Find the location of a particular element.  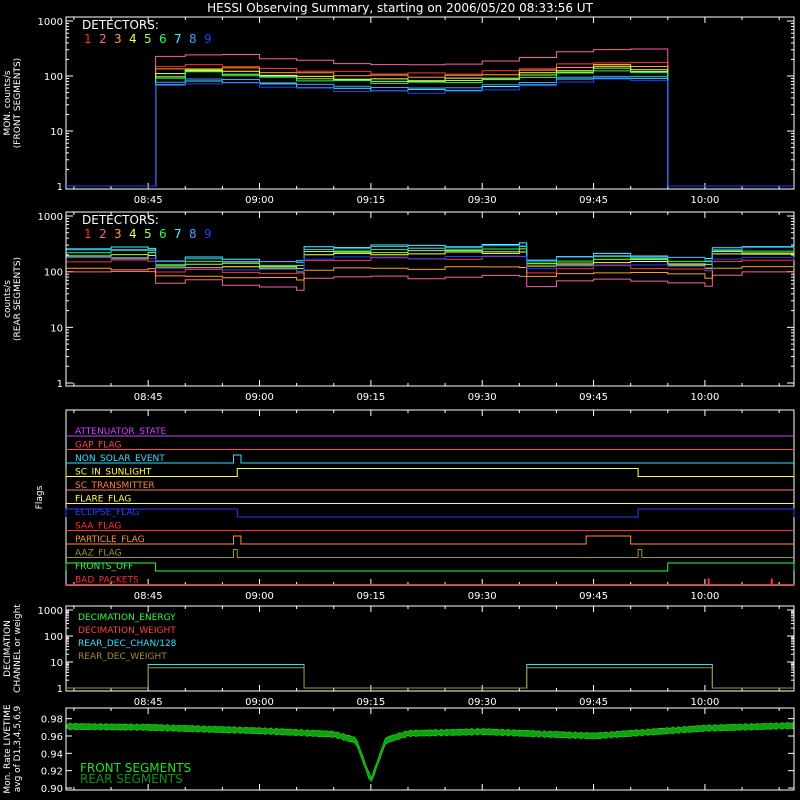

detector-legend-item: 7 is located at coordinates (178, 39).